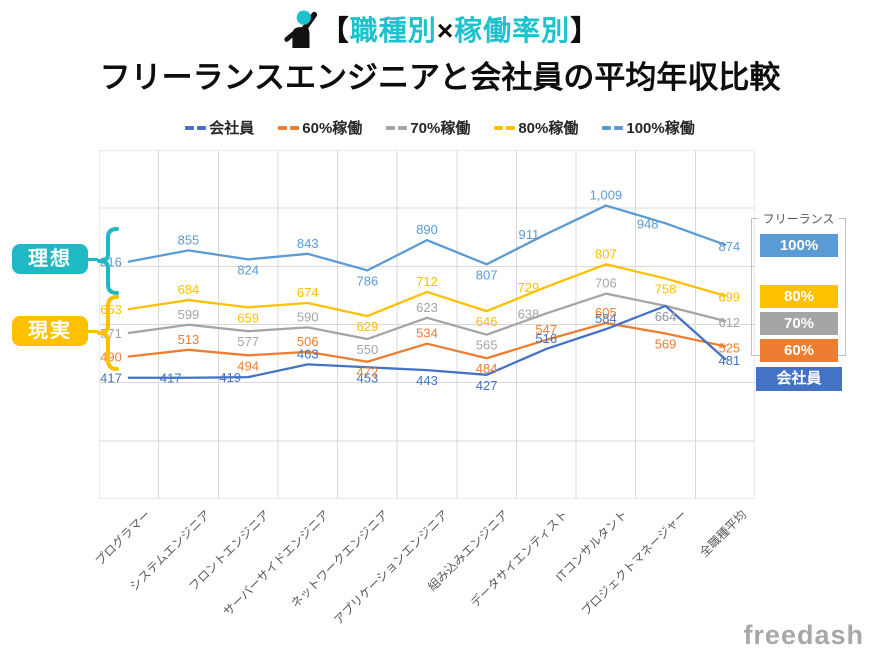  Describe the element at coordinates (92, 331) in the screenshot. I see `reality-connector` at that location.